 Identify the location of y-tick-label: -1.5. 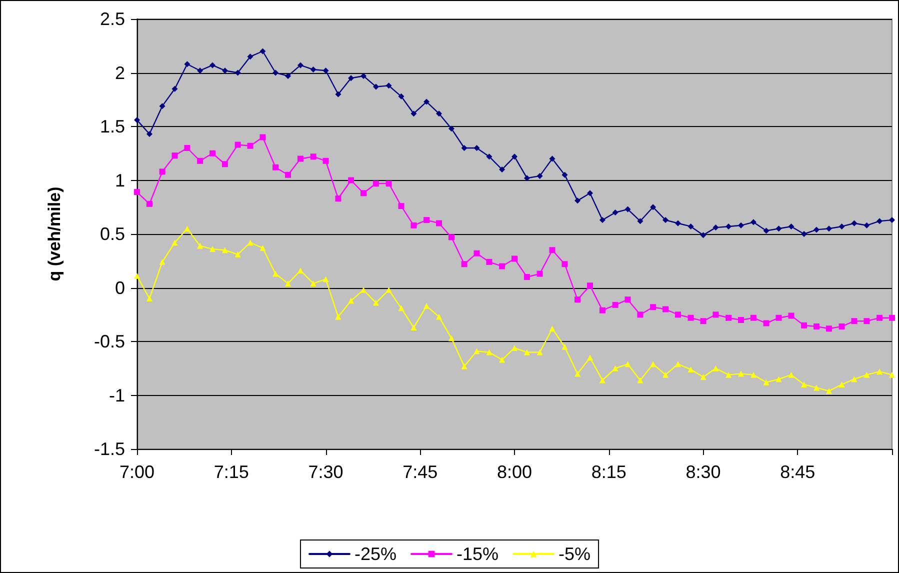
(109, 449).